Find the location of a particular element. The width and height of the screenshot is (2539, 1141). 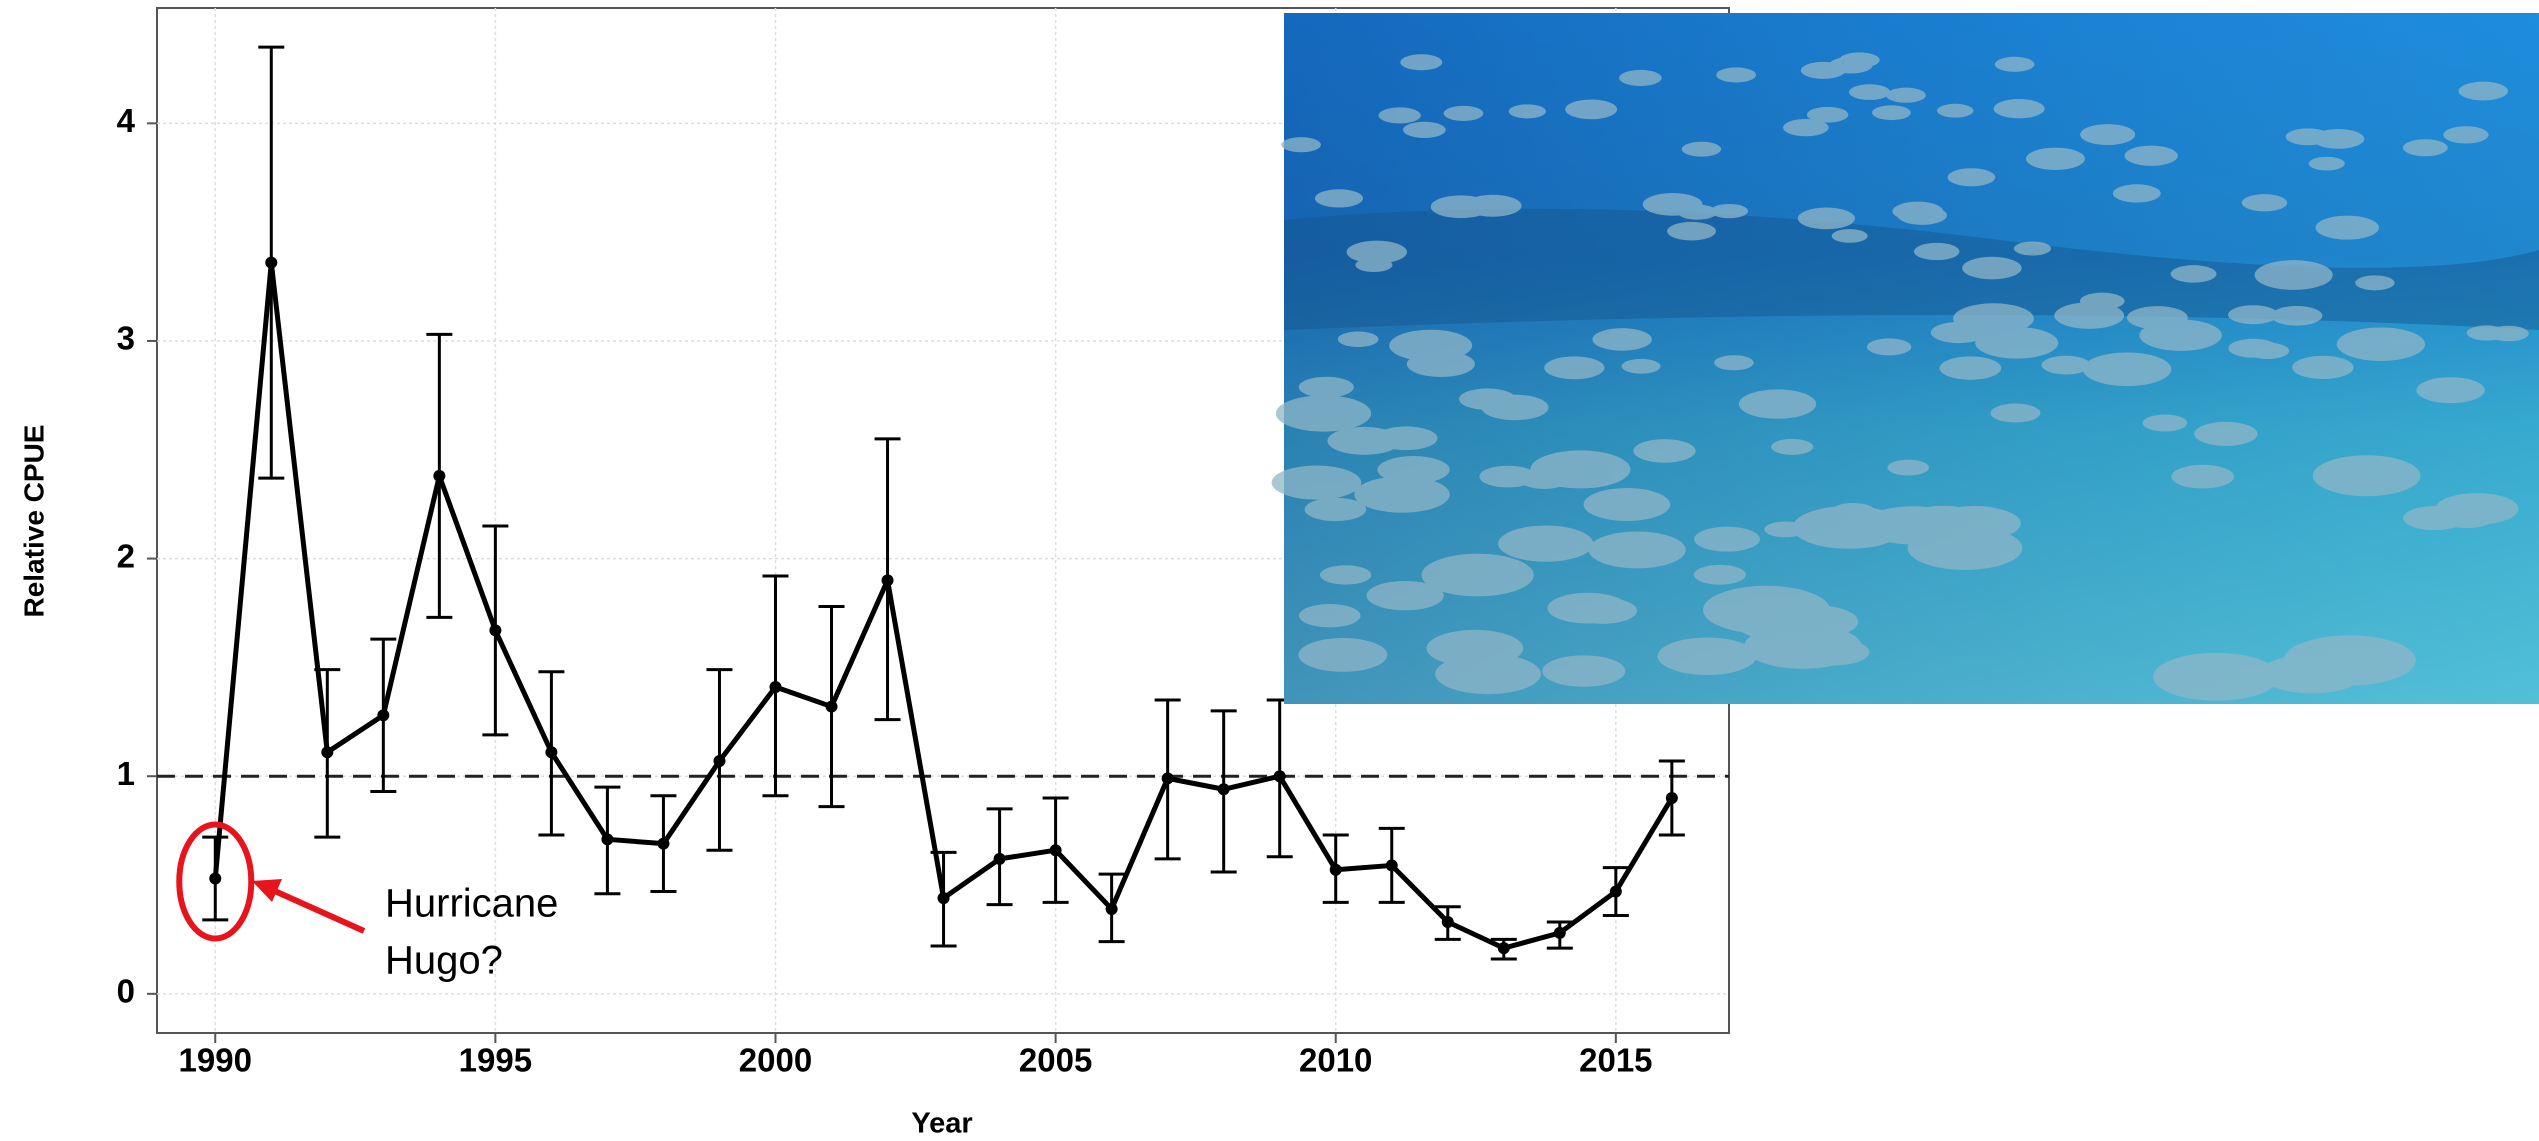

annotation-arrowhead is located at coordinates (267, 890).